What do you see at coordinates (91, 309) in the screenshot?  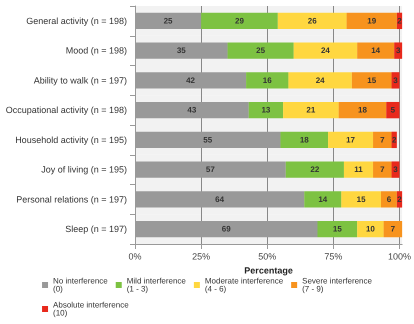 I see `legend-label: Absolute interference (10)` at bounding box center [91, 309].